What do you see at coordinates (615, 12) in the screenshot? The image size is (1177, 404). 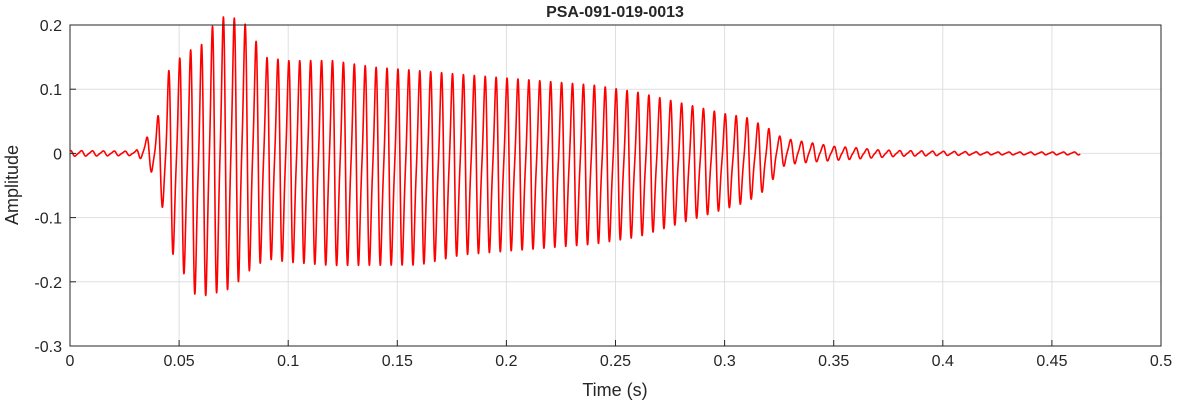 I see `chart-title: PSA-091-019-0013` at bounding box center [615, 12].